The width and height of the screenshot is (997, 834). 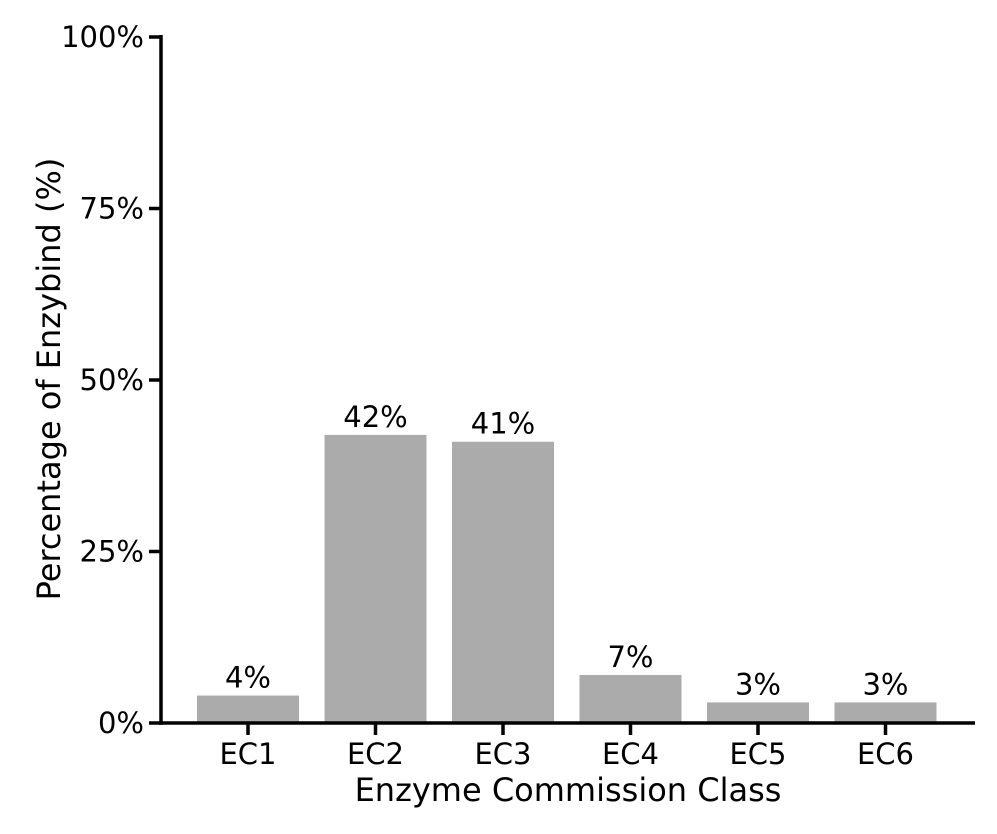 What do you see at coordinates (247, 754) in the screenshot?
I see `x-tick-label-EC1: EC1` at bounding box center [247, 754].